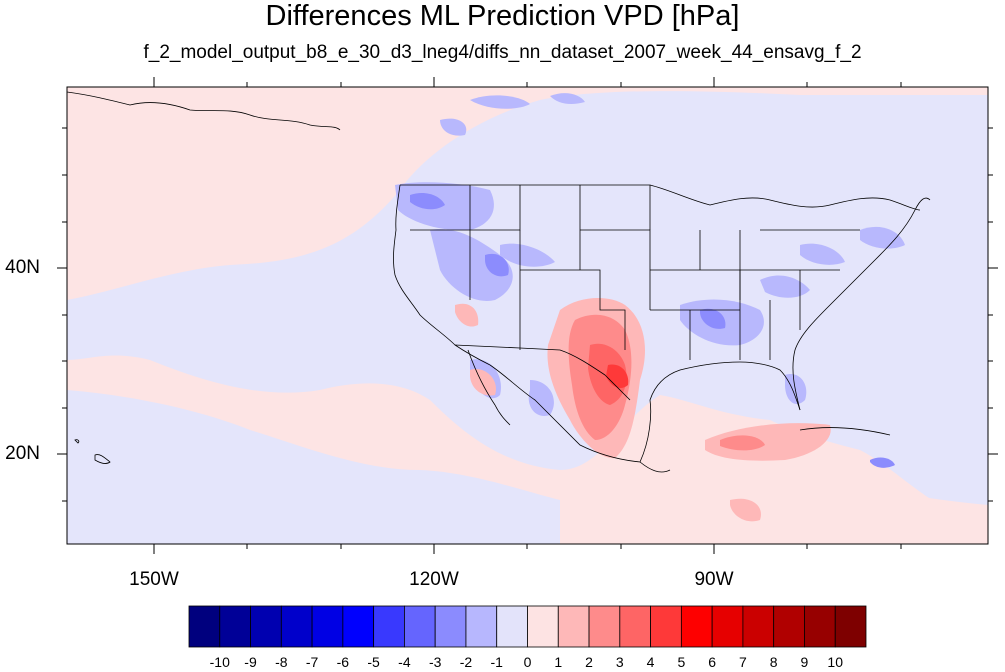 The width and height of the screenshot is (1005, 672). I want to click on colorbar-label: -3, so click(435, 662).